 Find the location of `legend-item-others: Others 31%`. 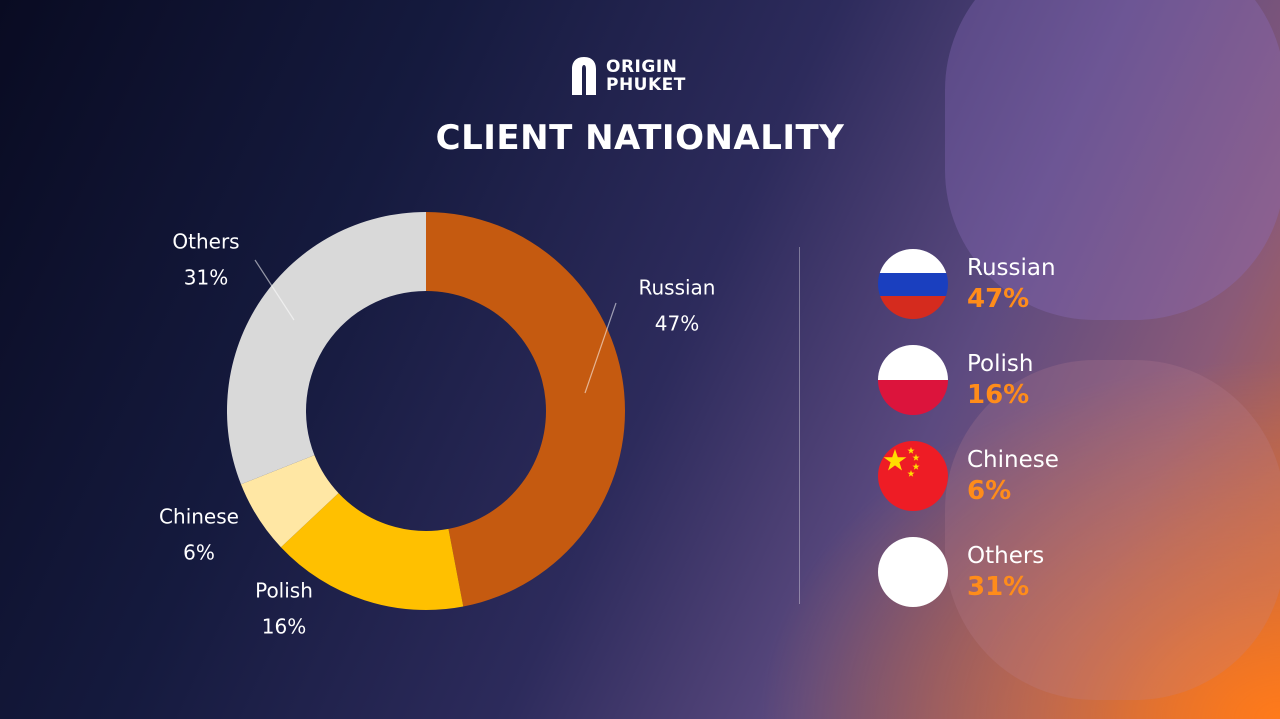

legend-item-others: Others 31% is located at coordinates (961, 572).